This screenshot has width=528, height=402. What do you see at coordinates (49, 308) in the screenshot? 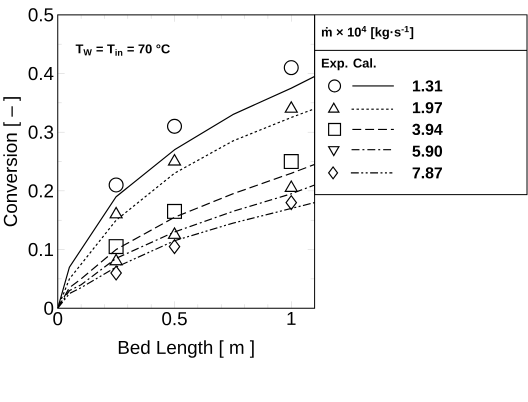
I see `y-tick-label: 0` at bounding box center [49, 308].